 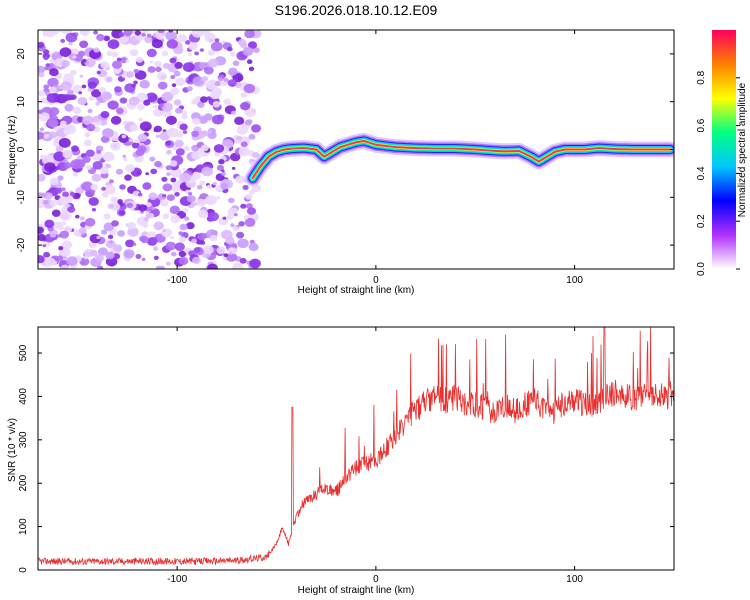 I want to click on colorbar-tick-label: 0.6, so click(x=701, y=125).